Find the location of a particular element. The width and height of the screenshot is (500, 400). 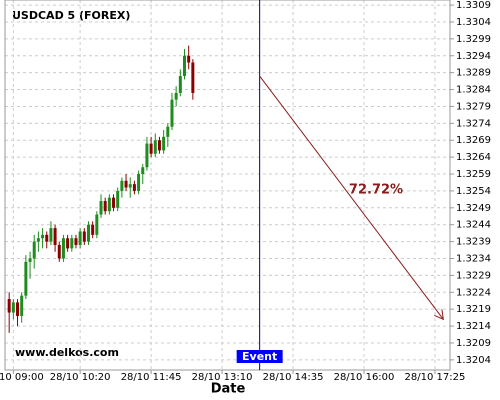

chart-title: USDCAD 5 (FOREX) is located at coordinates (71, 15).